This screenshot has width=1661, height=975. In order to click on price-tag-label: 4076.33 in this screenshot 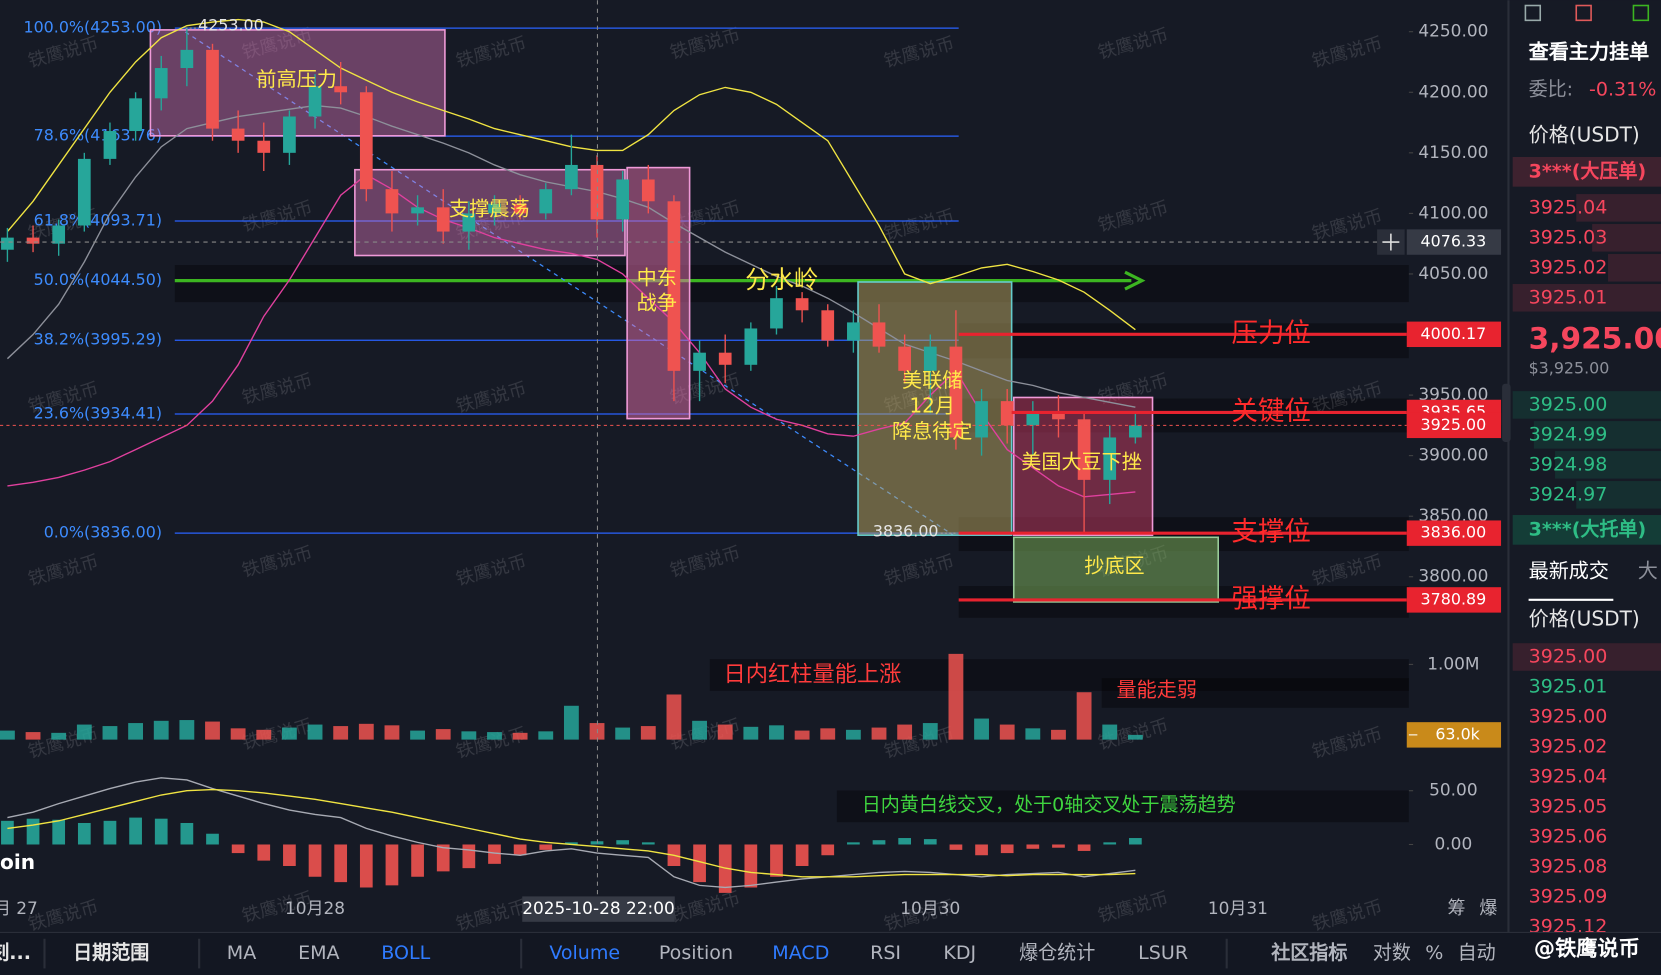, I will do `click(1454, 241)`.